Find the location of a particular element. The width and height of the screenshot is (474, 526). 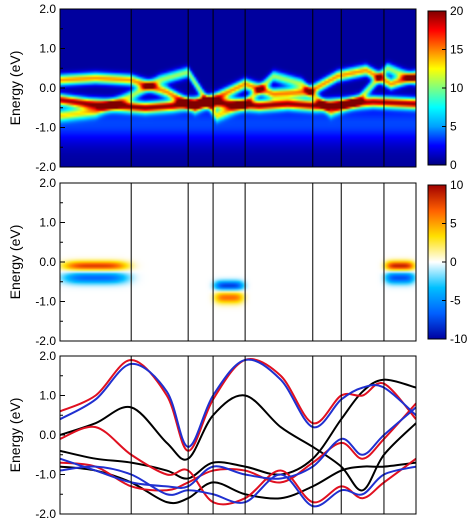

colorbar-tick-label: 15 is located at coordinates (457, 50).